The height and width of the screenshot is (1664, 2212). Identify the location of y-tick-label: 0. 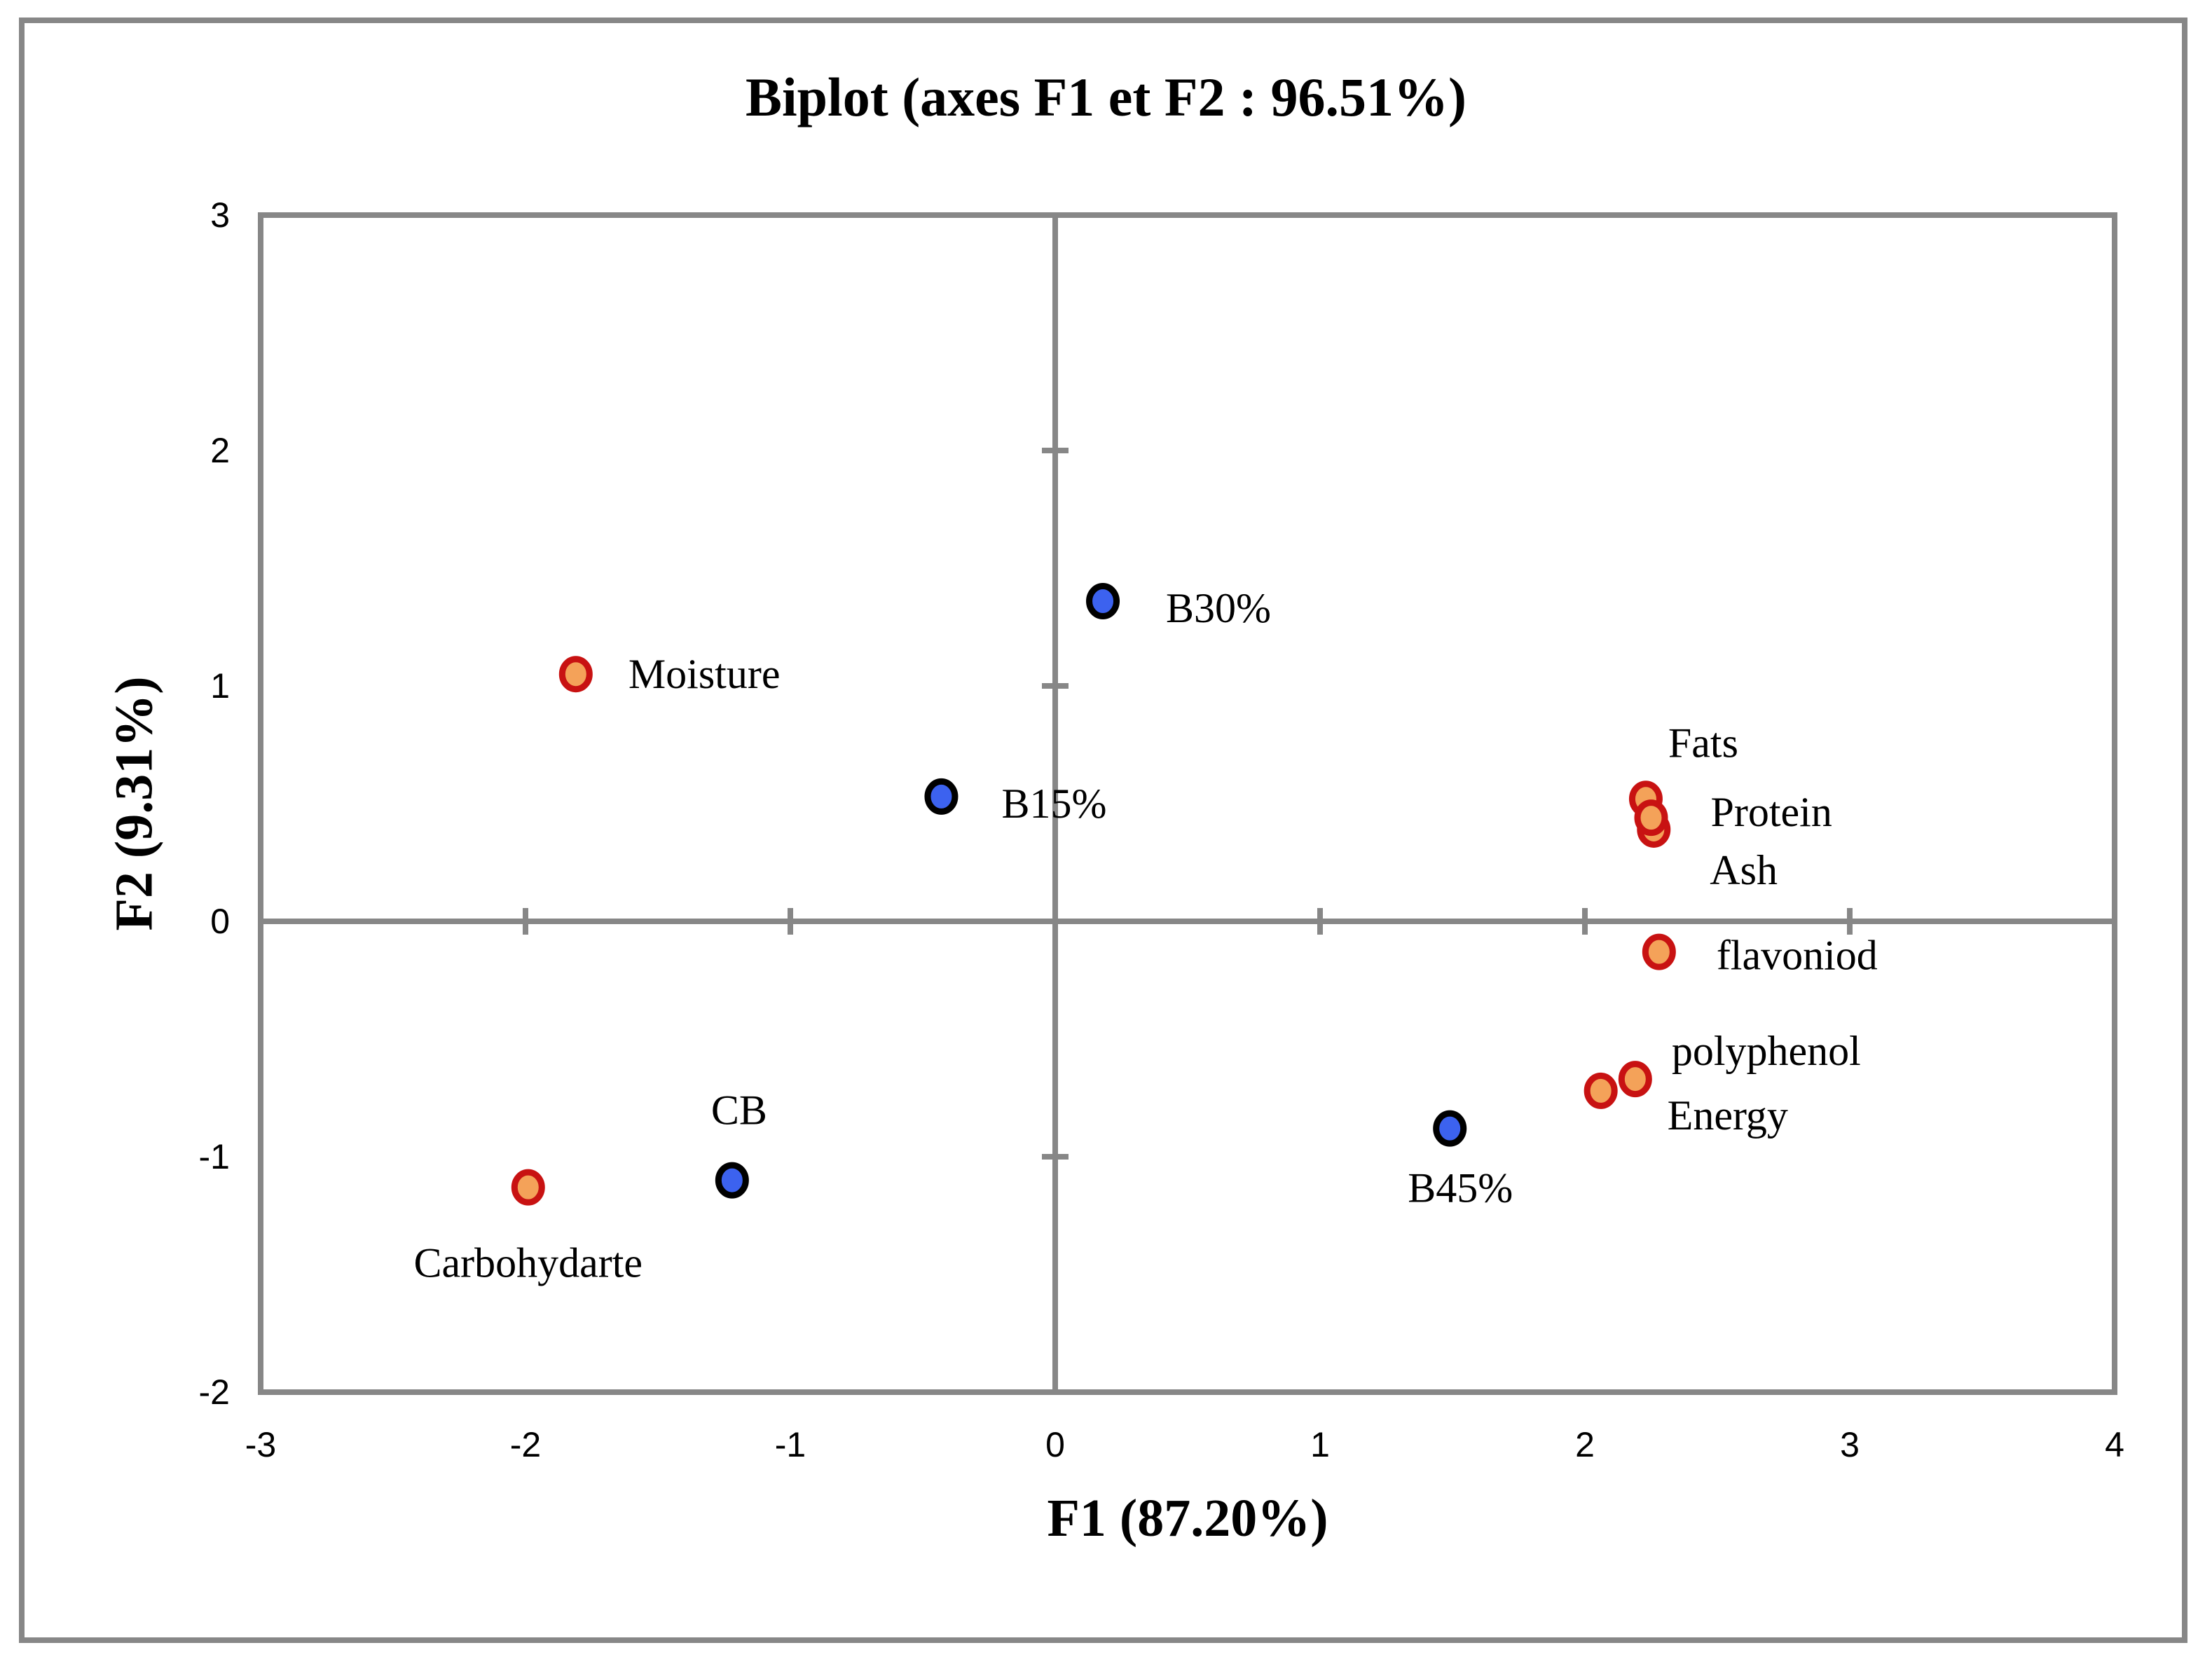
(220, 921).